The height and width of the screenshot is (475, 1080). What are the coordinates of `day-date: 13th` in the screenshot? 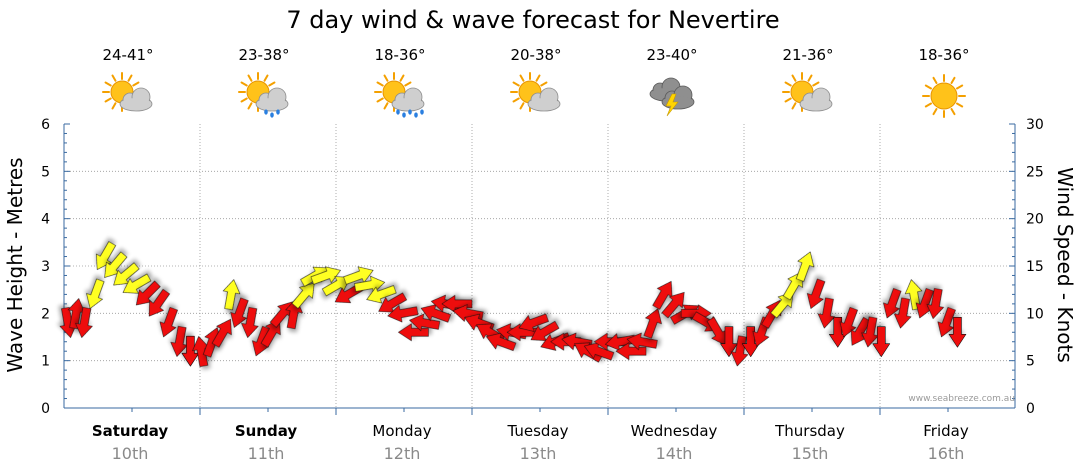 It's located at (538, 453).